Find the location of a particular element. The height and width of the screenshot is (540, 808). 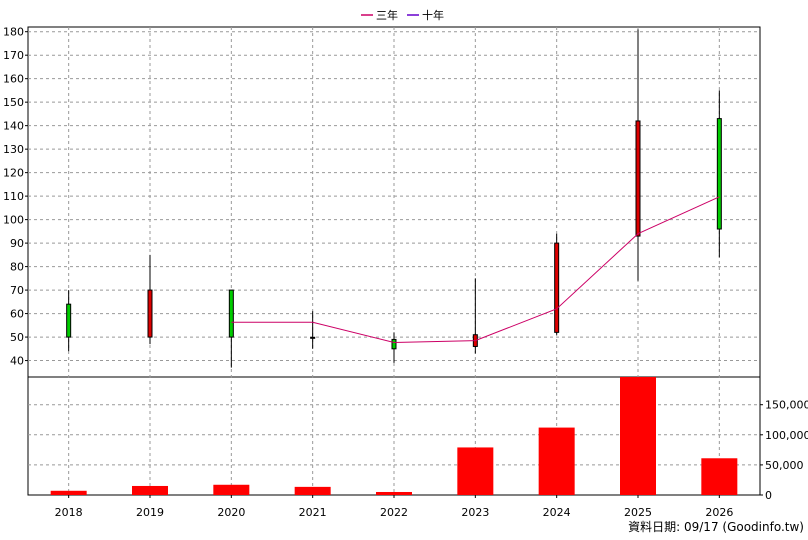

price-tick-label: 70 is located at coordinates (17, 290).